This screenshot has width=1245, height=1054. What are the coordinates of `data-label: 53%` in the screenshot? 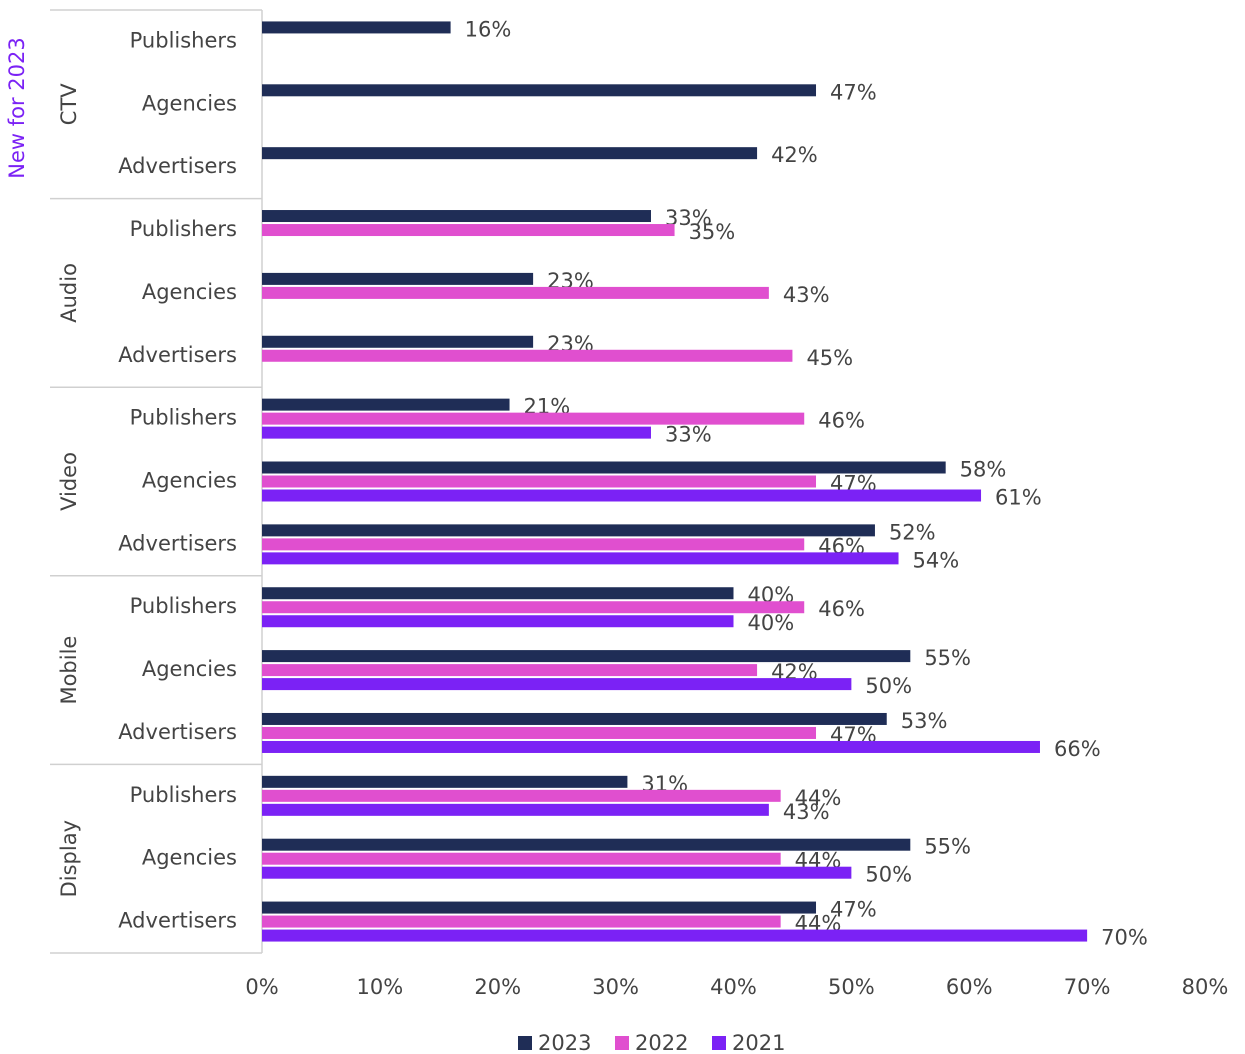 It's located at (924, 721).